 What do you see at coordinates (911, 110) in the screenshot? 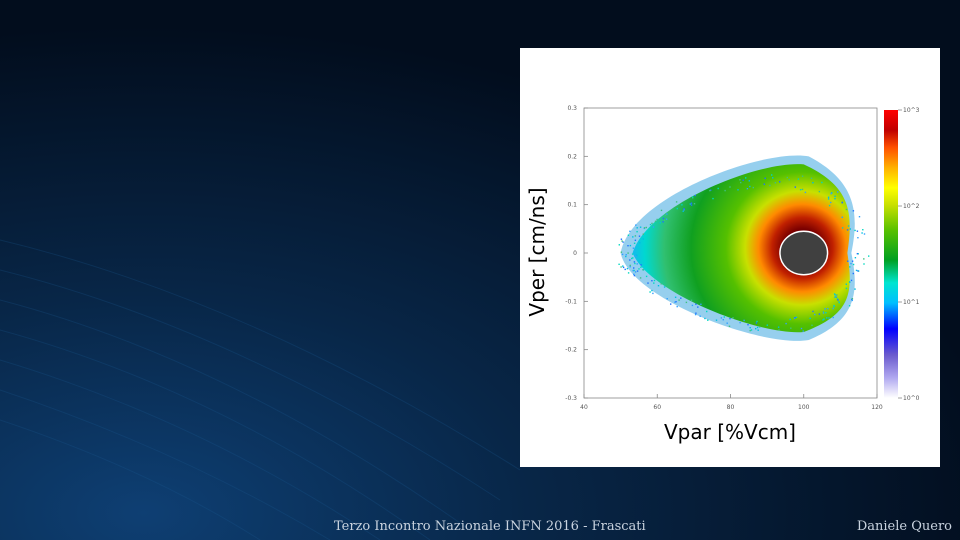
I see `colorbar-tick-label: 10^3` at bounding box center [911, 110].